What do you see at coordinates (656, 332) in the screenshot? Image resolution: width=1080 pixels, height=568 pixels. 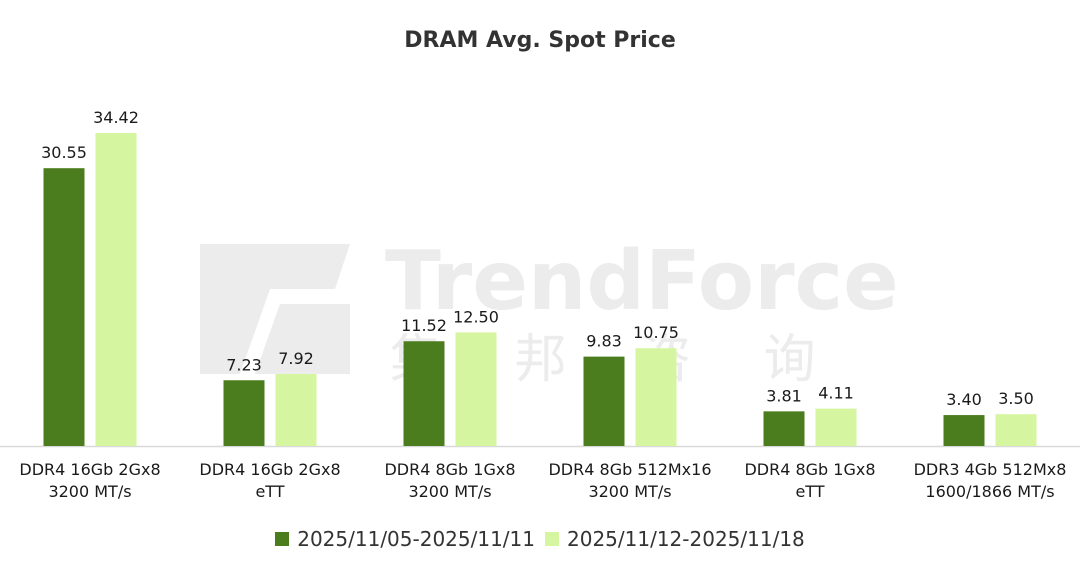 I see `data-label-series-2-cat-4: 10.75` at bounding box center [656, 332].